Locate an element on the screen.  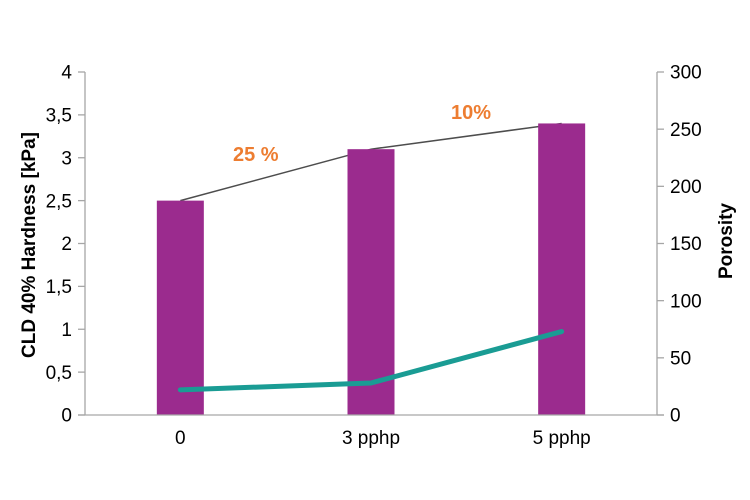
right-axis-tick-label: 200 is located at coordinates (686, 187).